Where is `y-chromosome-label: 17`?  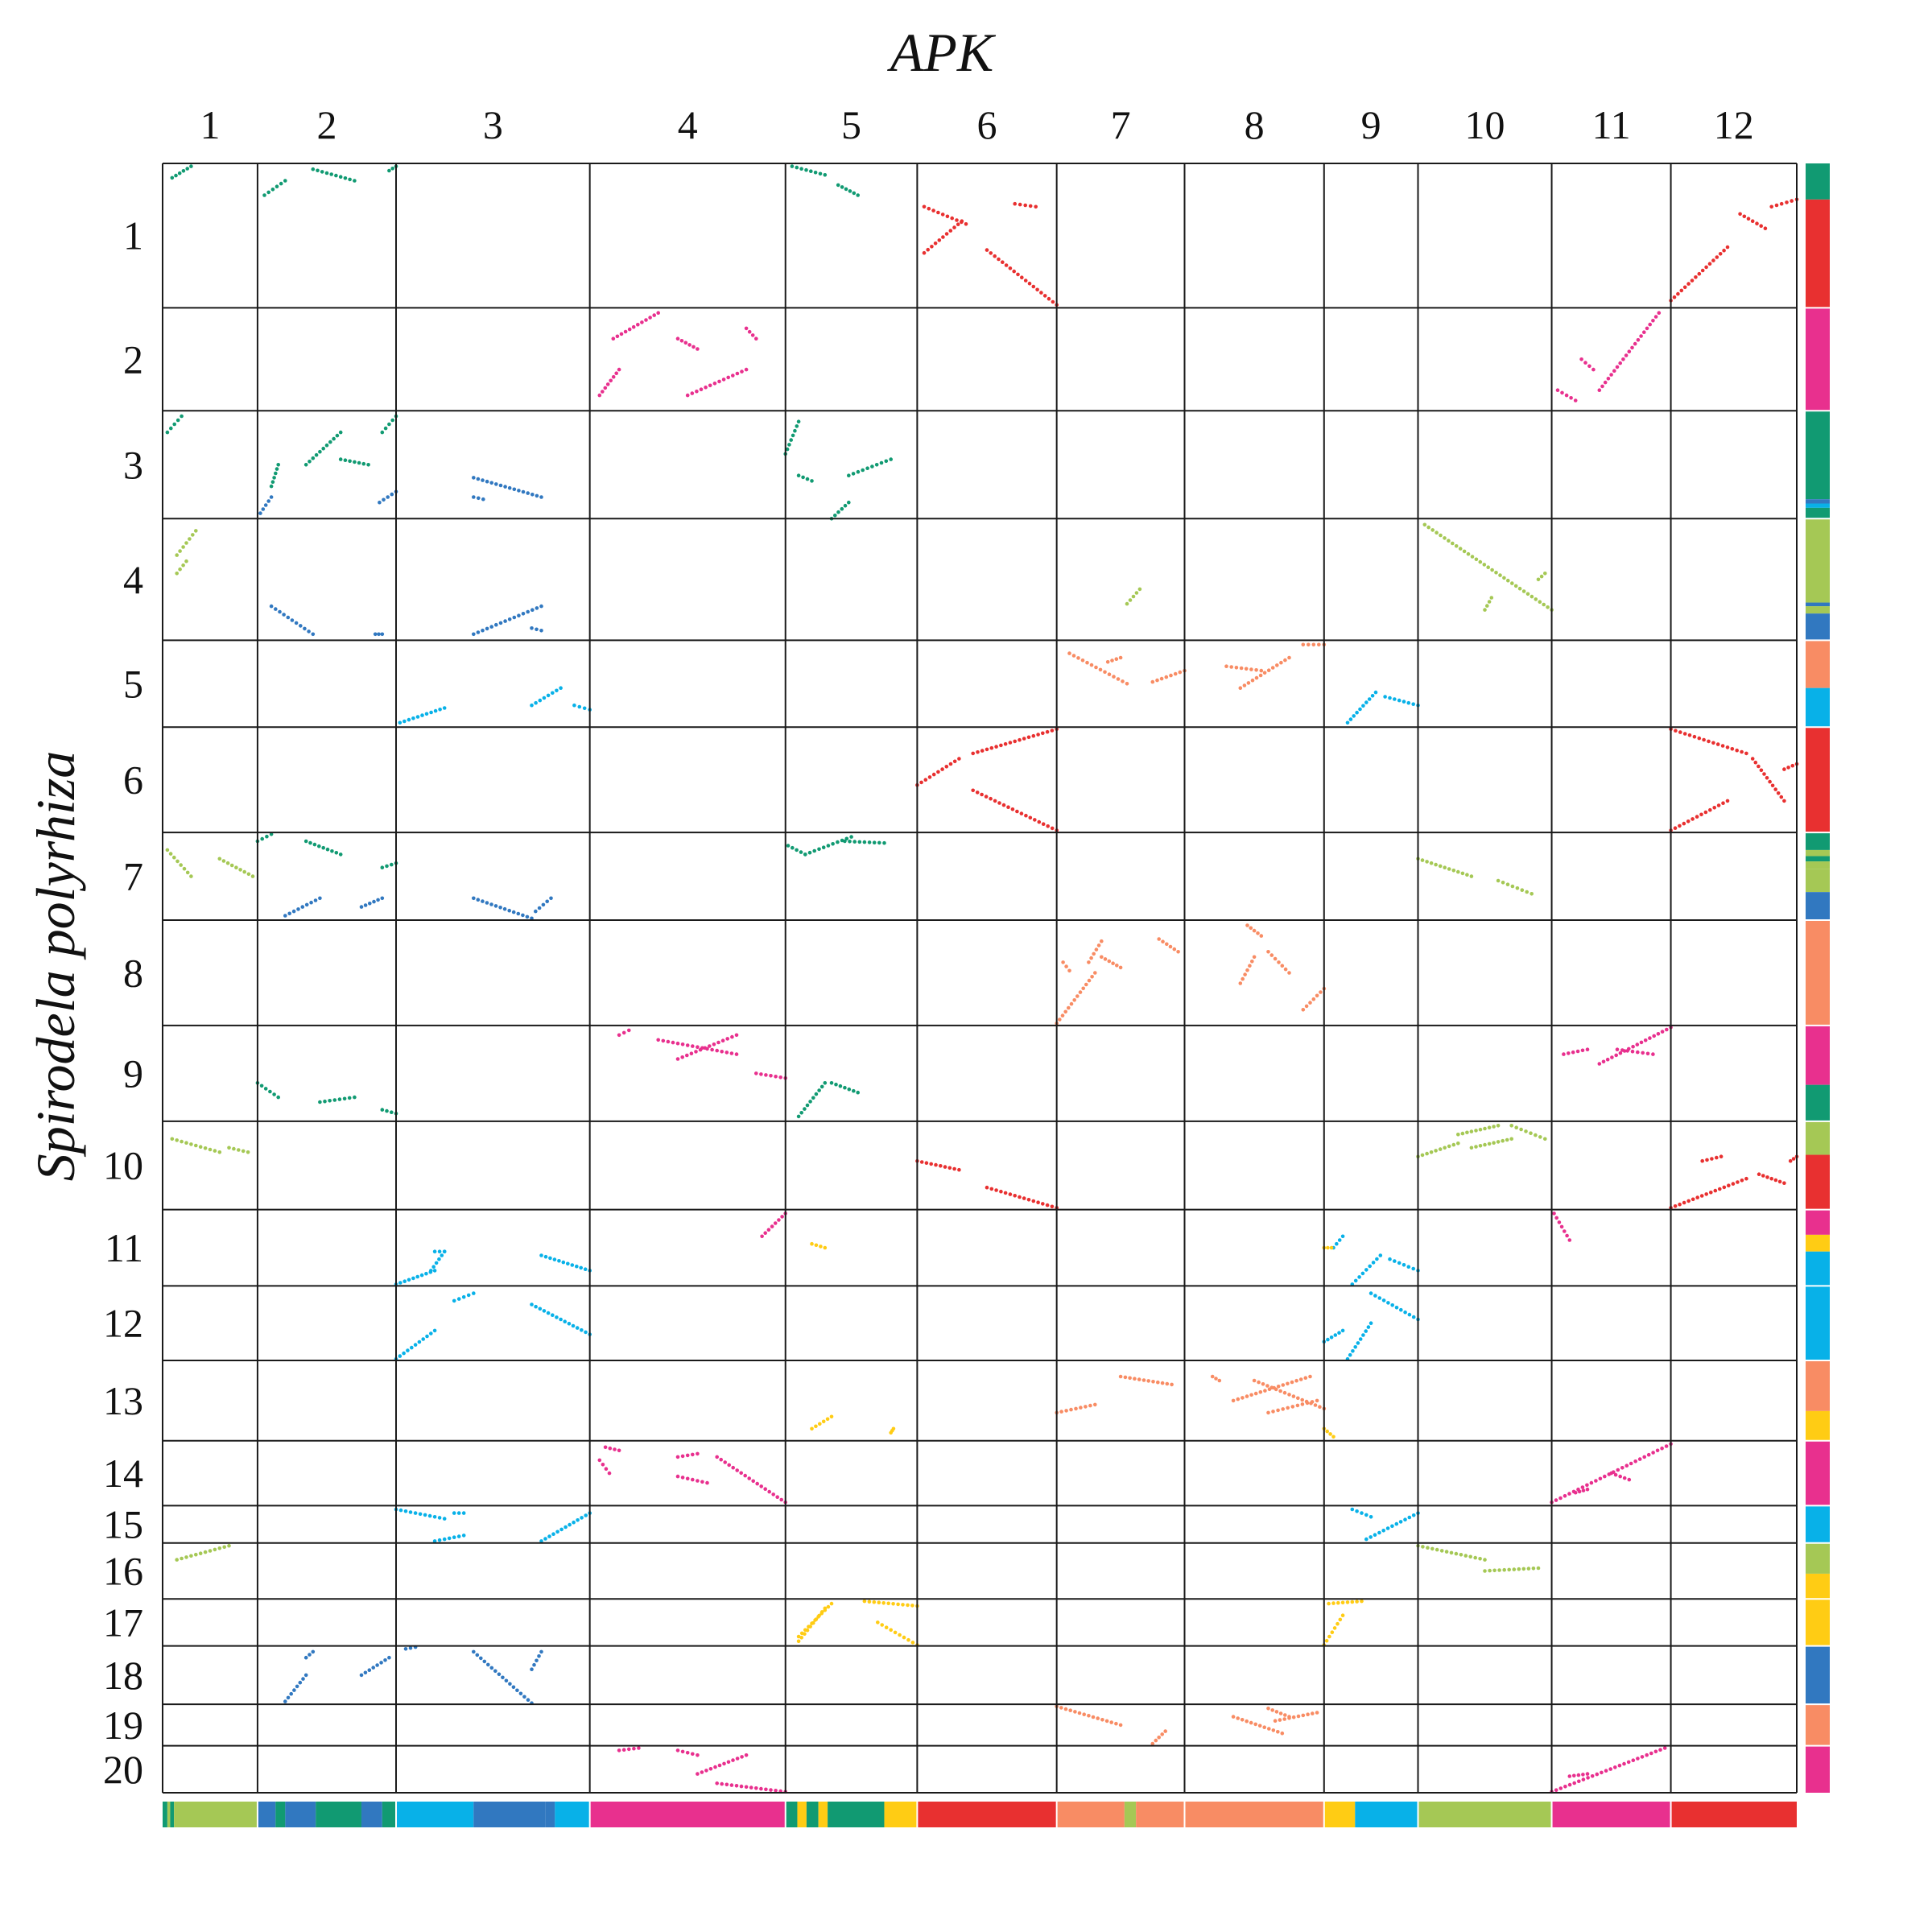
y-chromosome-label: 17 is located at coordinates (123, 1622).